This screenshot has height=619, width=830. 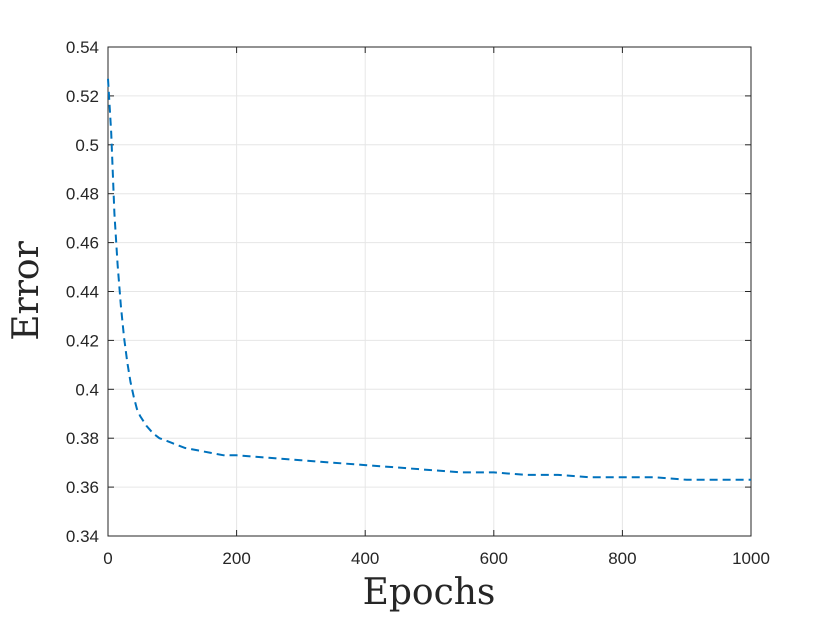 What do you see at coordinates (365, 558) in the screenshot?
I see `x-tick-label: 400` at bounding box center [365, 558].